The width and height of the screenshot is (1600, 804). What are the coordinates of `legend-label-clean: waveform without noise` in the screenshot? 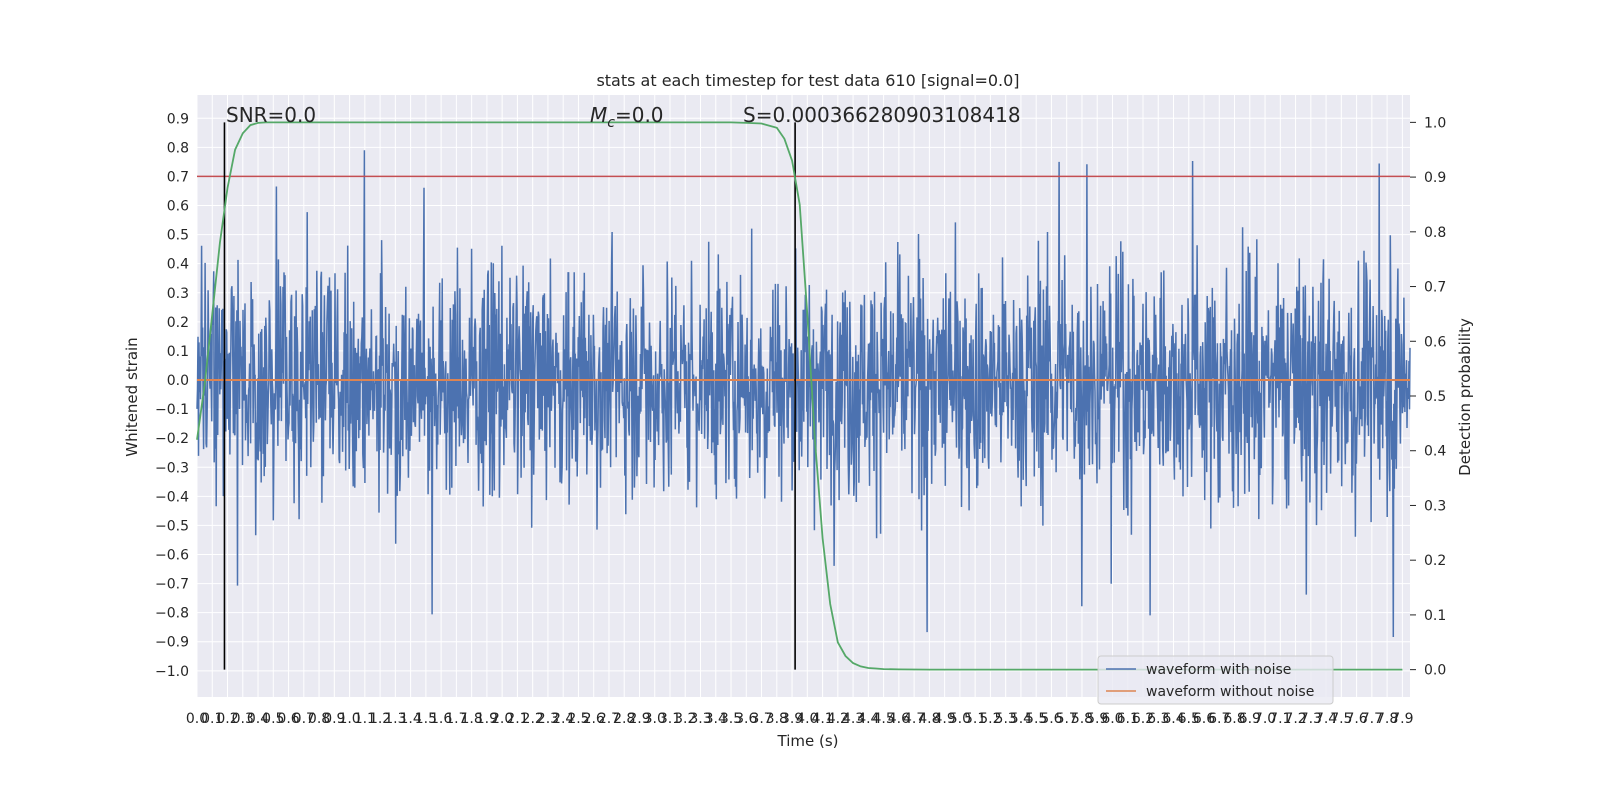 It's located at (1230, 692).